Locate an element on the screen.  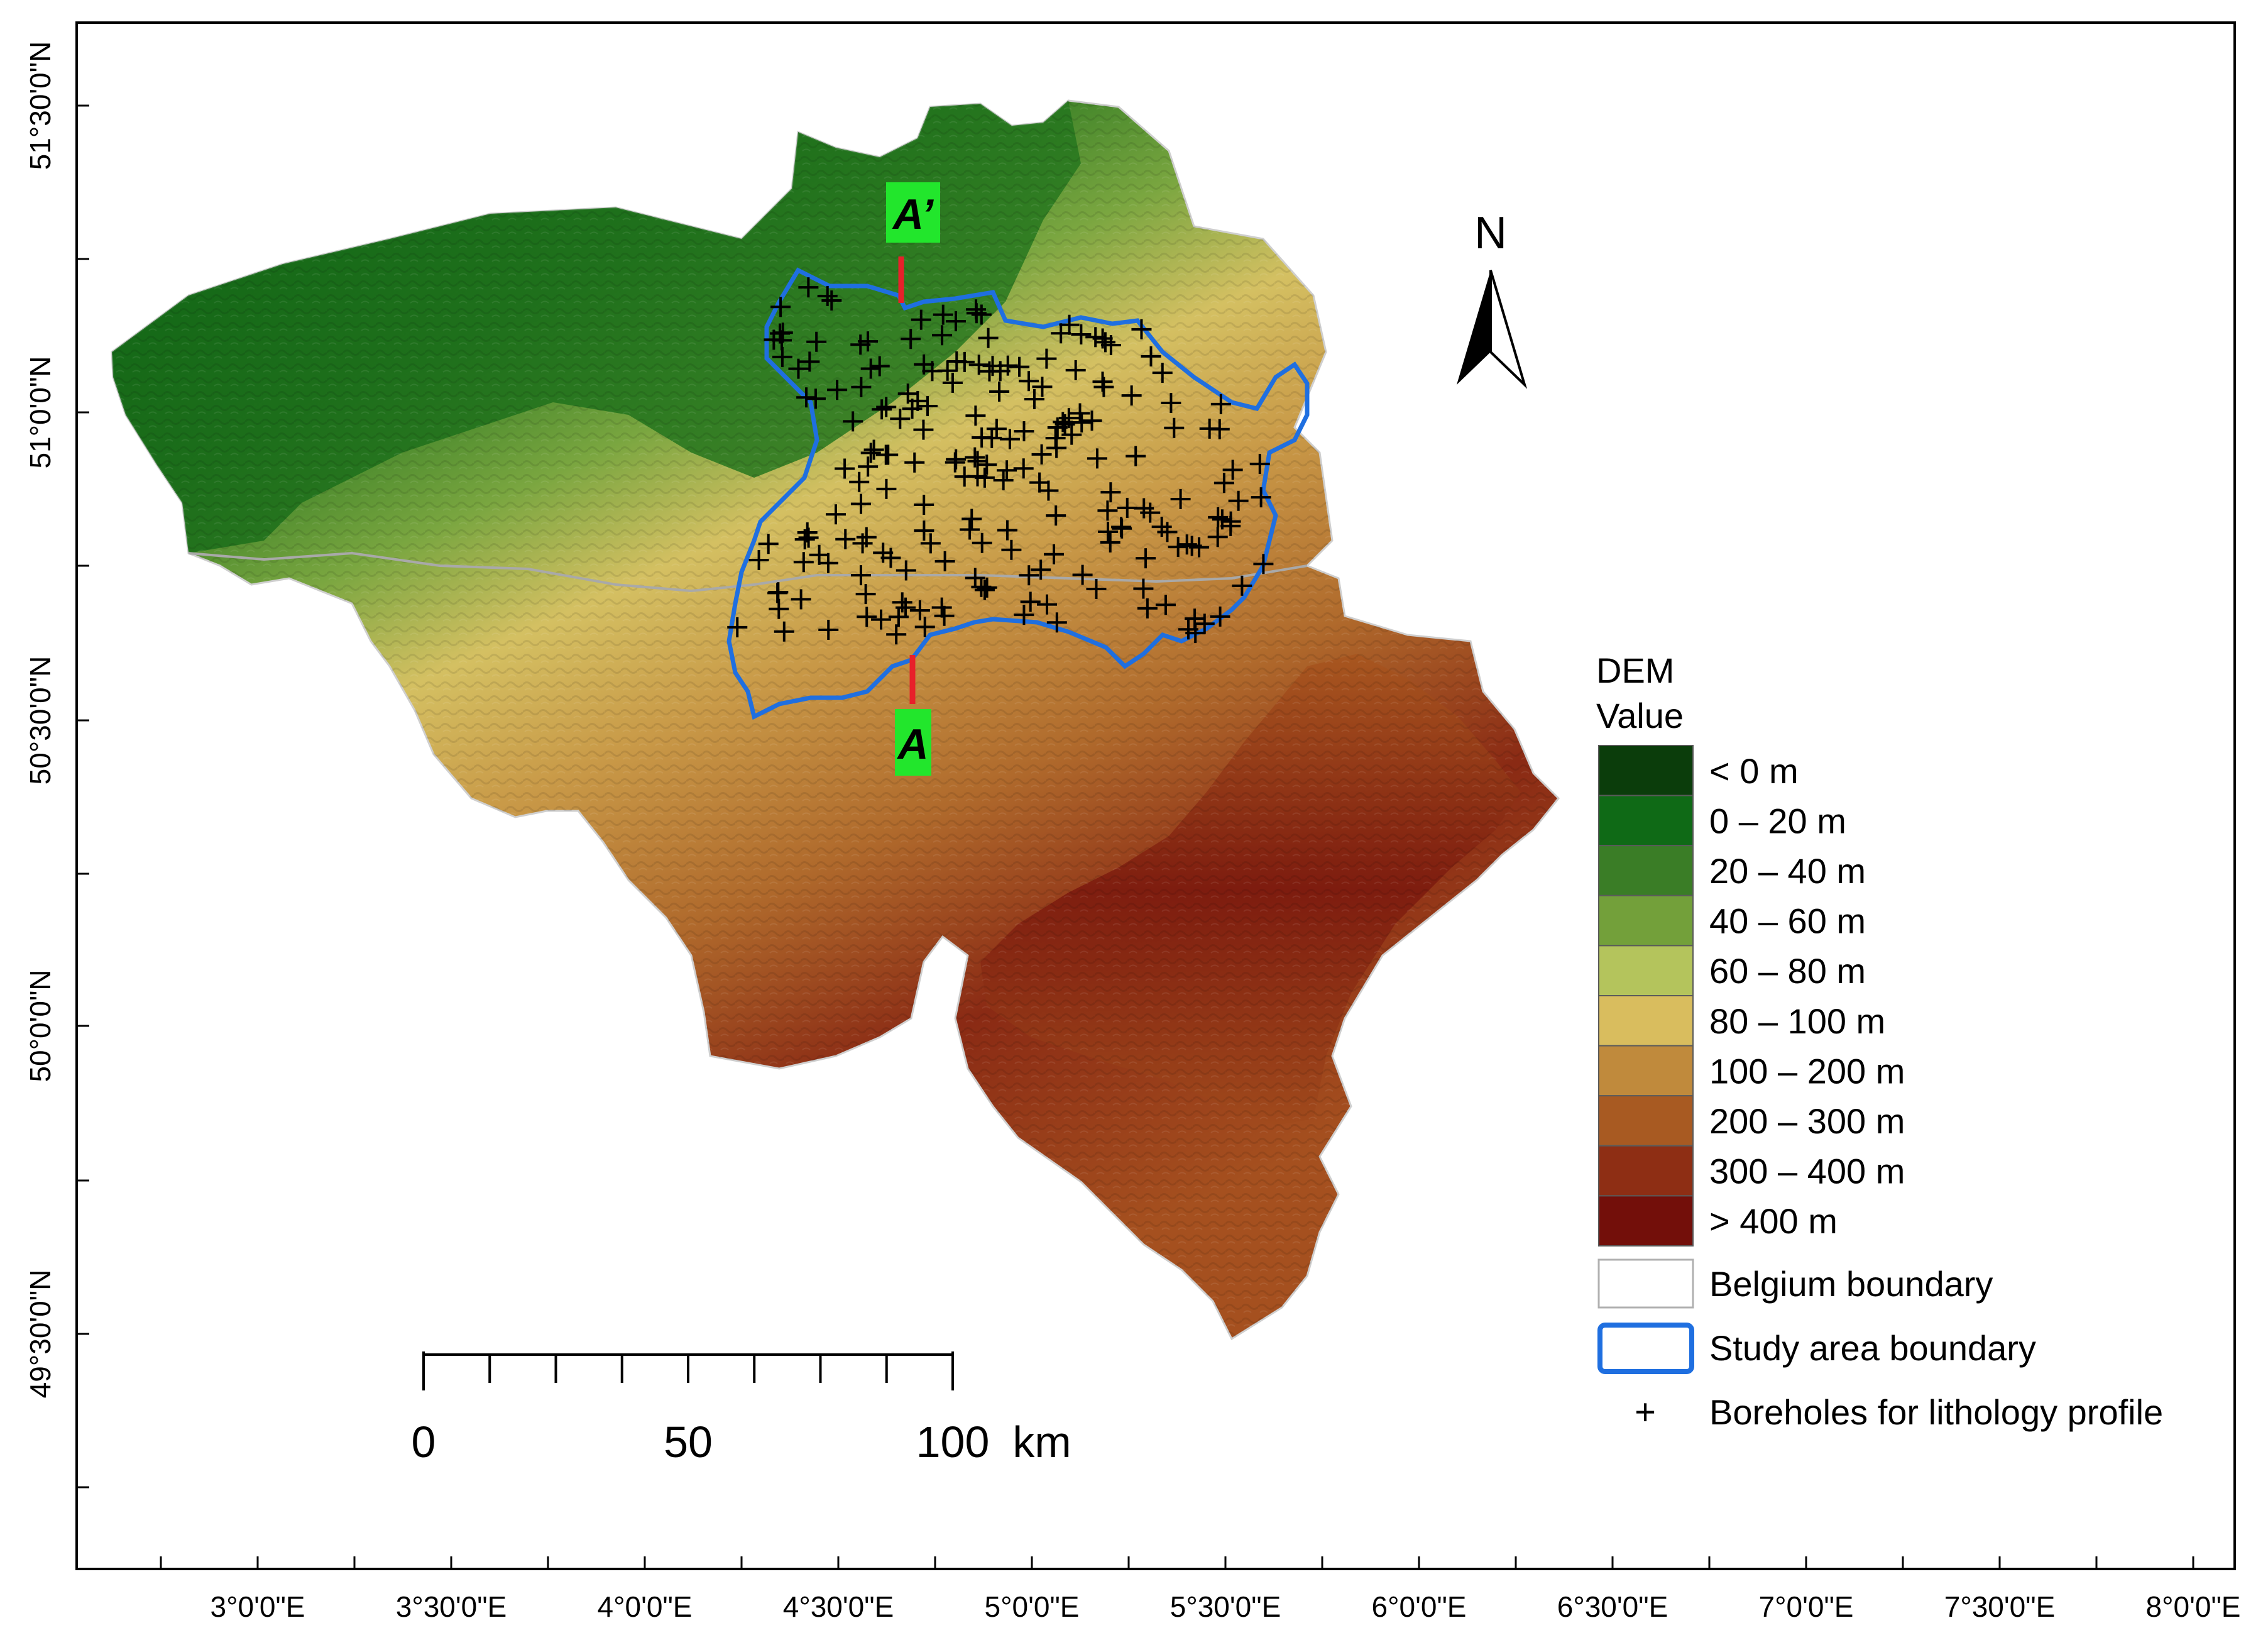
profile-label-a: A is located at coordinates (912, 744).